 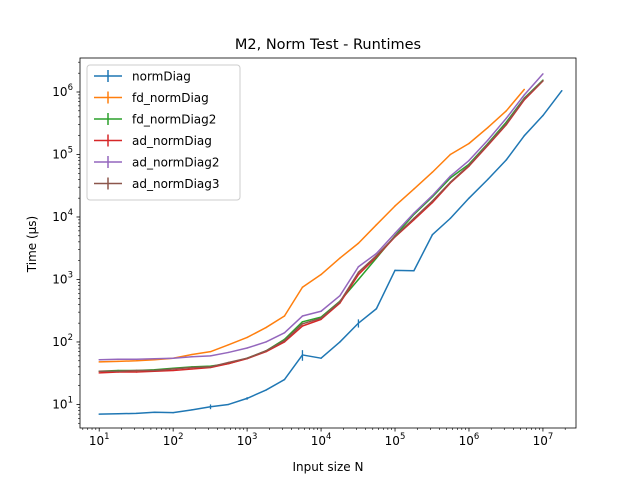 I want to click on legend-label: fd_normDiag2, so click(x=174, y=119).